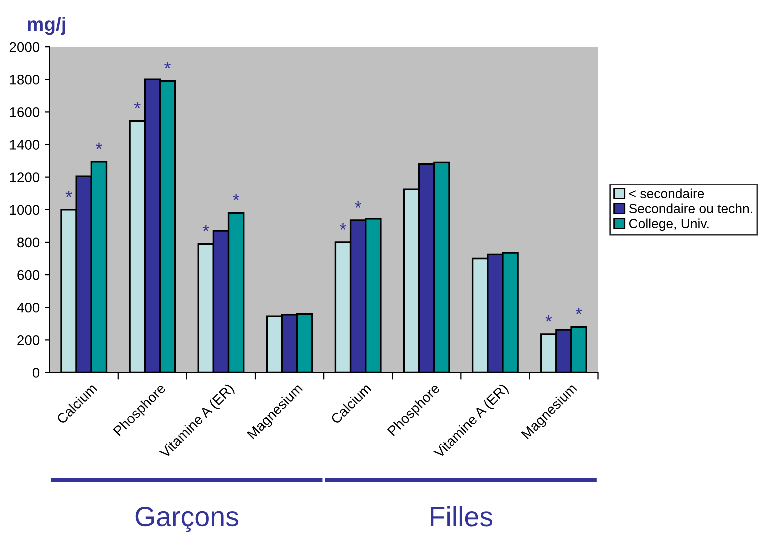 The width and height of the screenshot is (767, 541). What do you see at coordinates (462, 516) in the screenshot?
I see `text: Filles` at bounding box center [462, 516].